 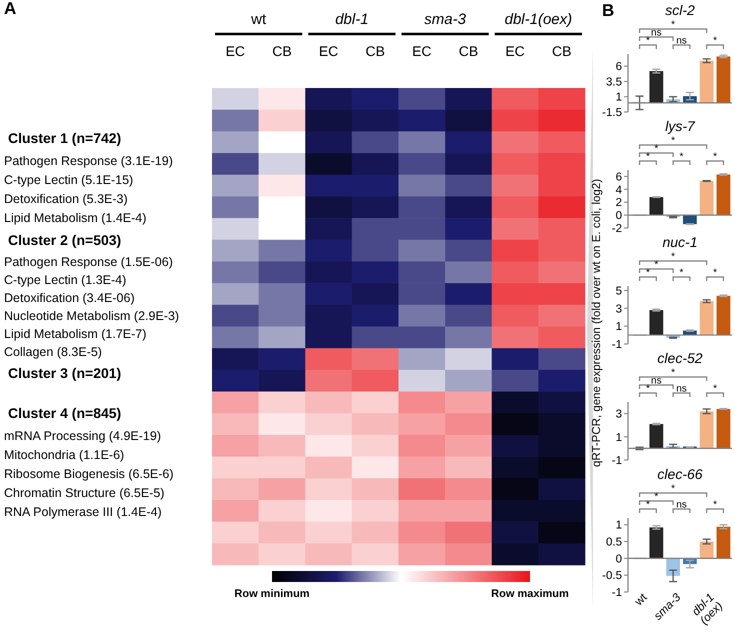 What do you see at coordinates (538, 19) in the screenshot?
I see `text: dbl-1(oex)` at bounding box center [538, 19].